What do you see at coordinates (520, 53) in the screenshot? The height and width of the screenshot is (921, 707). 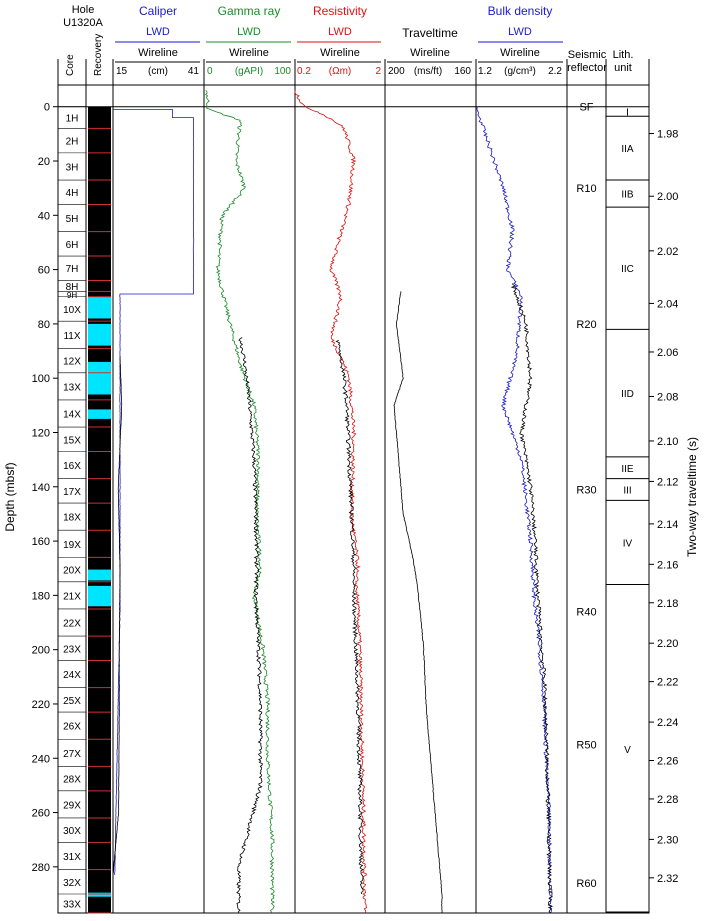 I see `track-wireline-label: Wireline` at bounding box center [520, 53].